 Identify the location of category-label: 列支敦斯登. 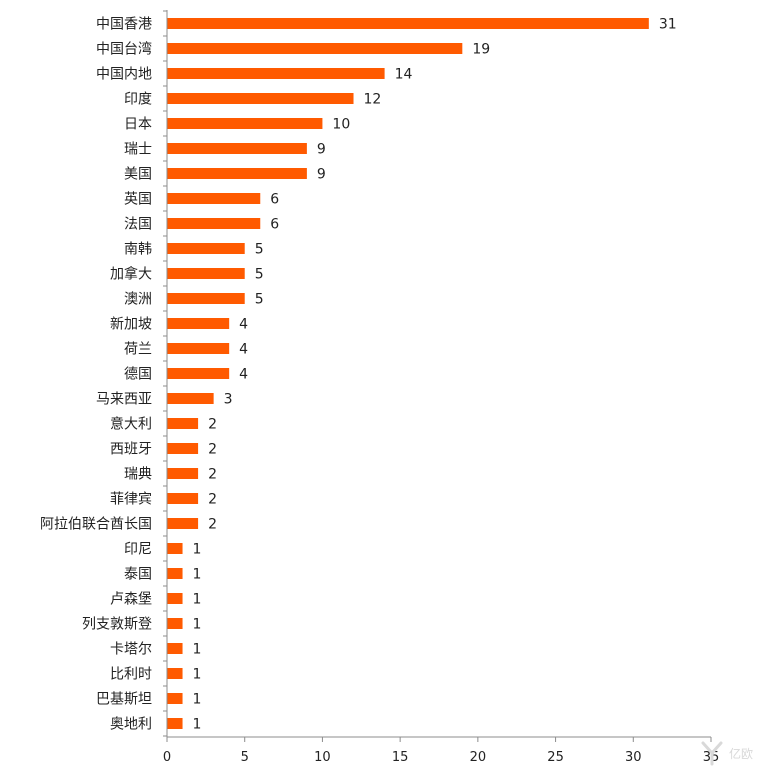
(117, 625).